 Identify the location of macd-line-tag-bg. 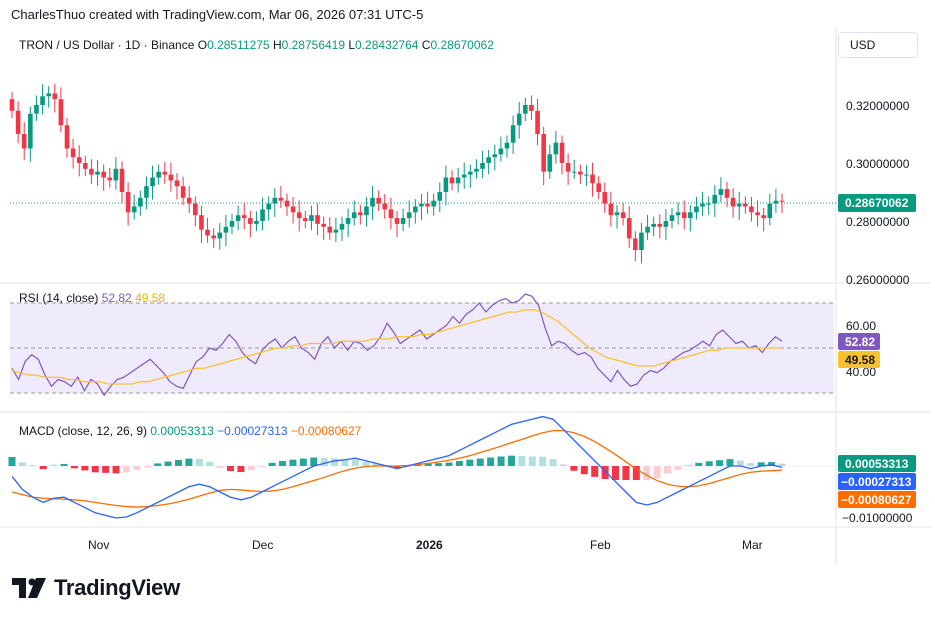
(877, 481).